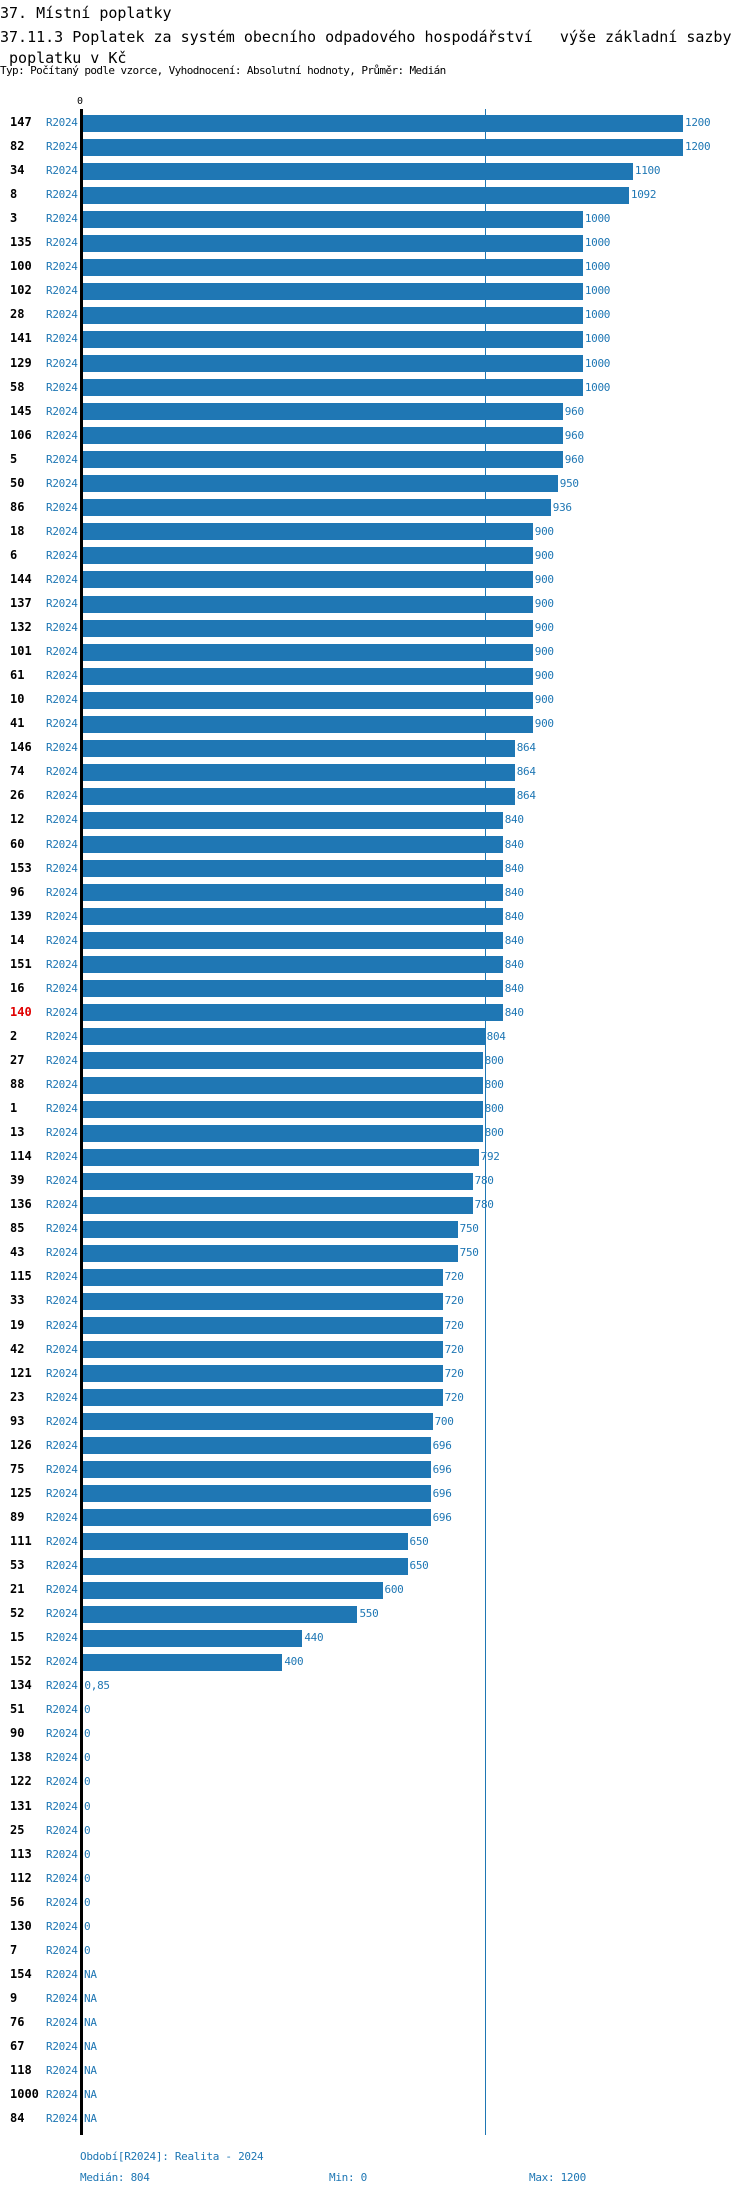 This screenshot has width=750, height=2190. What do you see at coordinates (90, 2095) in the screenshot?
I see `bar-value-label: NA` at bounding box center [90, 2095].